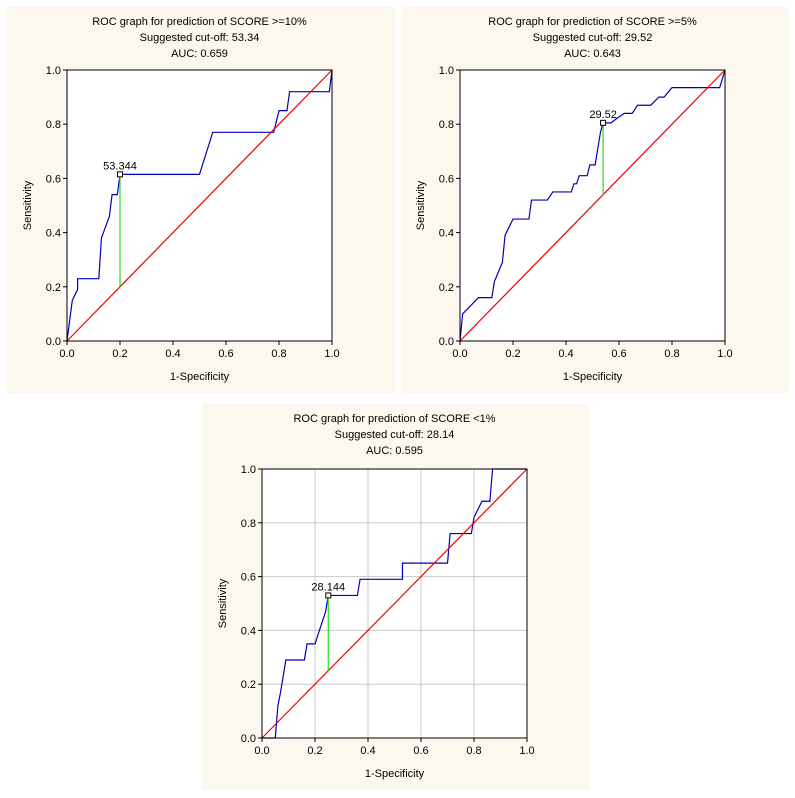 This screenshot has width=795, height=798. What do you see at coordinates (328, 587) in the screenshot?
I see `cutoff-label: 28.144` at bounding box center [328, 587].